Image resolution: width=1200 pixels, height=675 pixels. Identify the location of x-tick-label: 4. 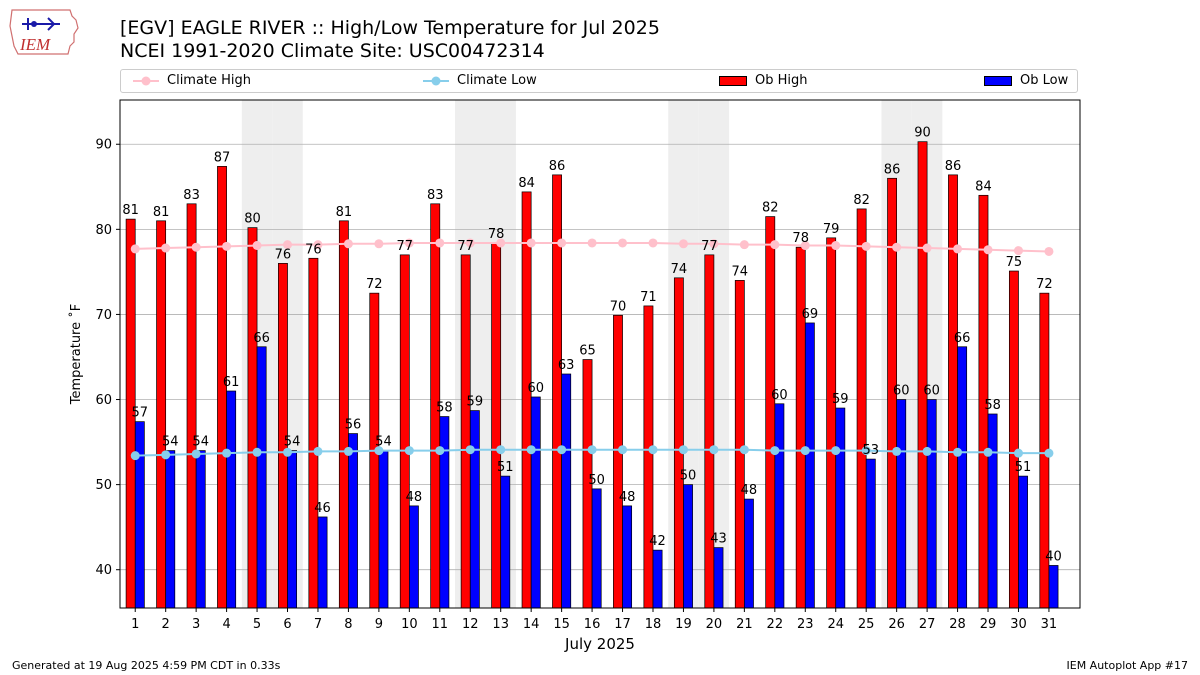
(226, 624).